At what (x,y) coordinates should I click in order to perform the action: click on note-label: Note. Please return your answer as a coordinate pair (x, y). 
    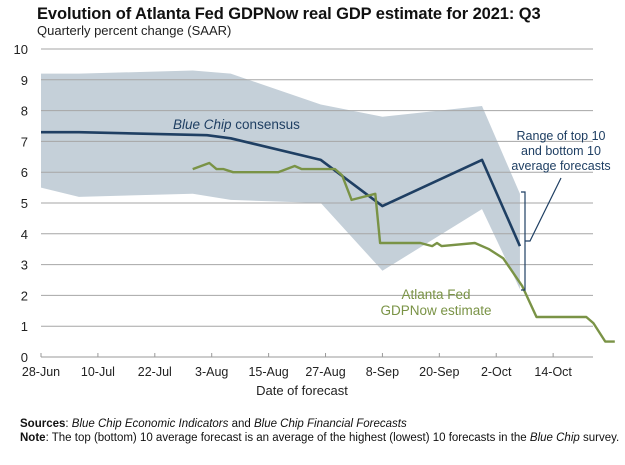
    Looking at the image, I should click on (33, 438).